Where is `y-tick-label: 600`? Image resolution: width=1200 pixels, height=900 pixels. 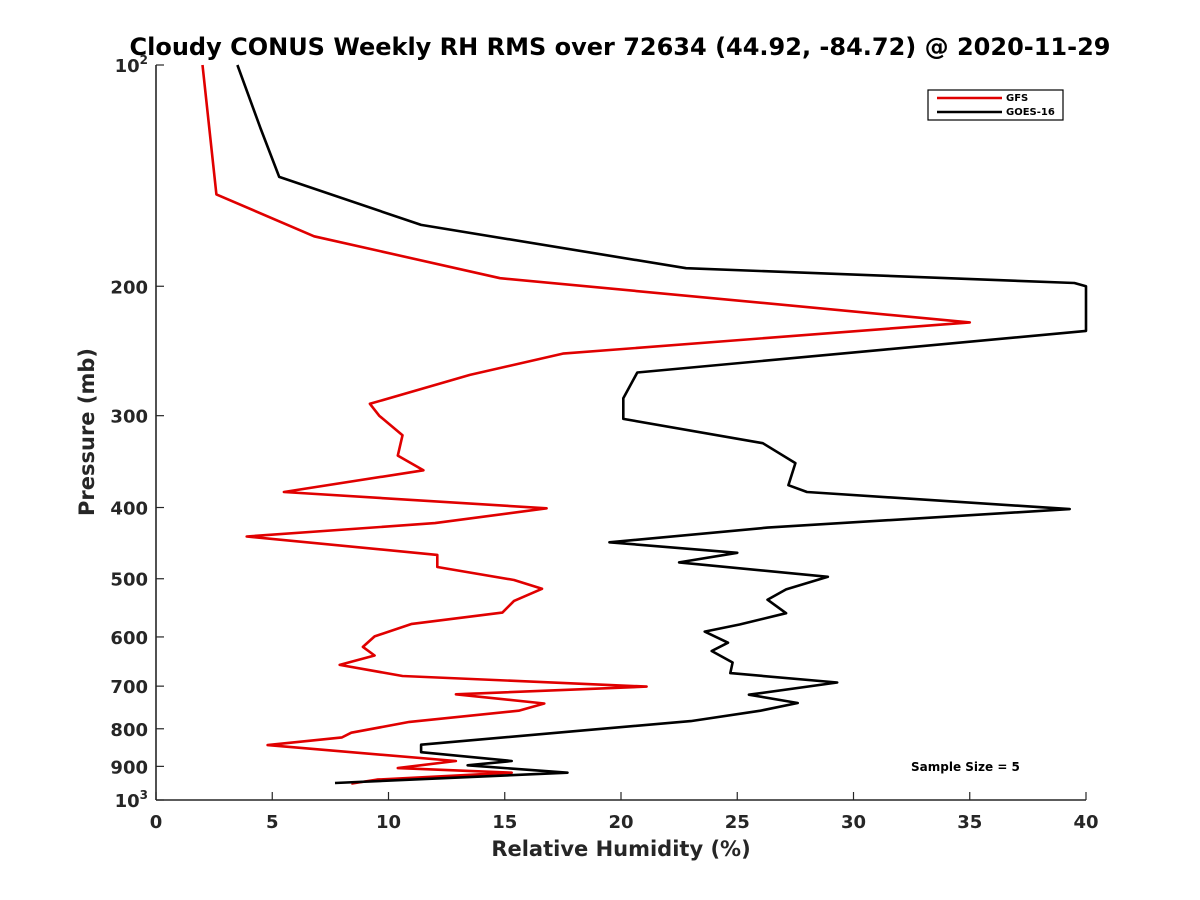 y-tick-label: 600 is located at coordinates (129, 638).